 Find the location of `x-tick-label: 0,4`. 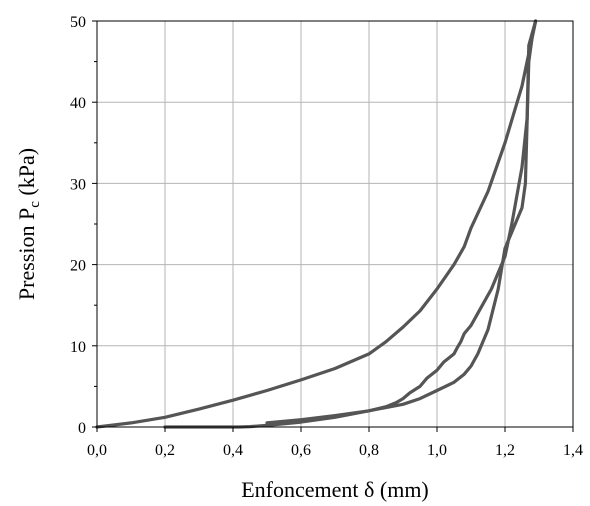

x-tick-label: 0,4 is located at coordinates (233, 450).